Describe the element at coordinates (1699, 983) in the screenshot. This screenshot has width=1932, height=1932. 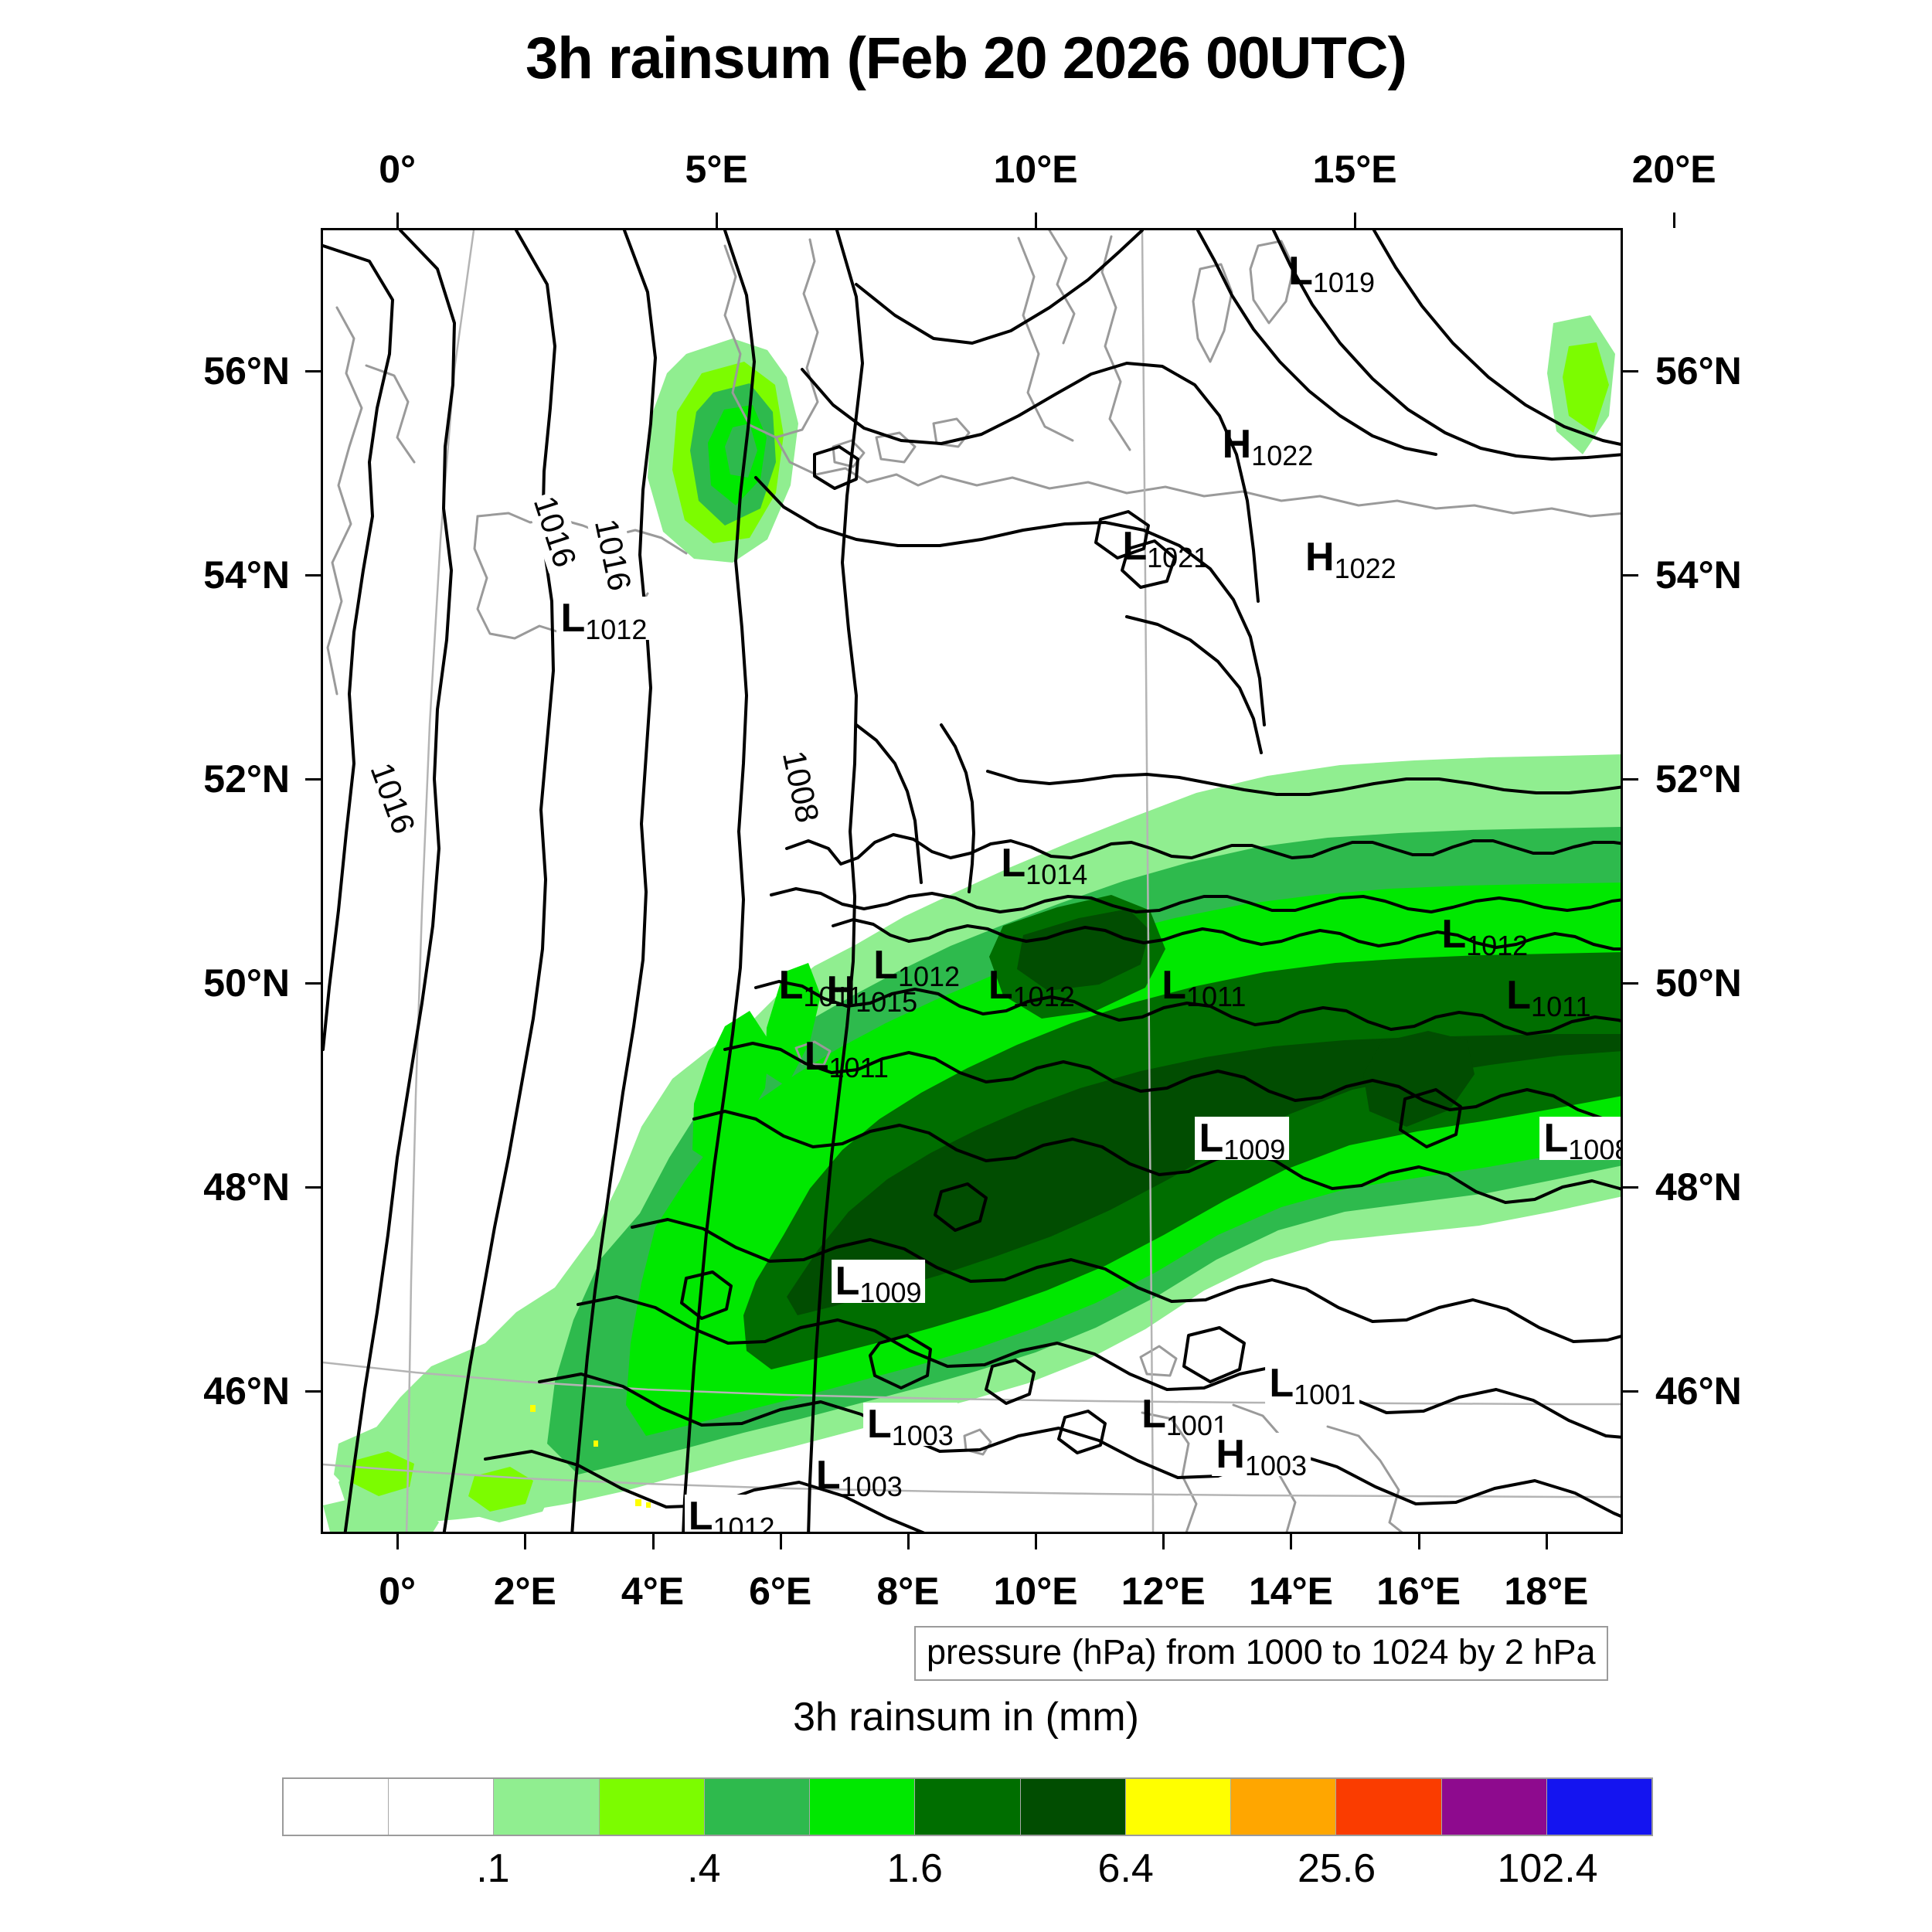
I see `lat-label-right: 50°N` at that location.